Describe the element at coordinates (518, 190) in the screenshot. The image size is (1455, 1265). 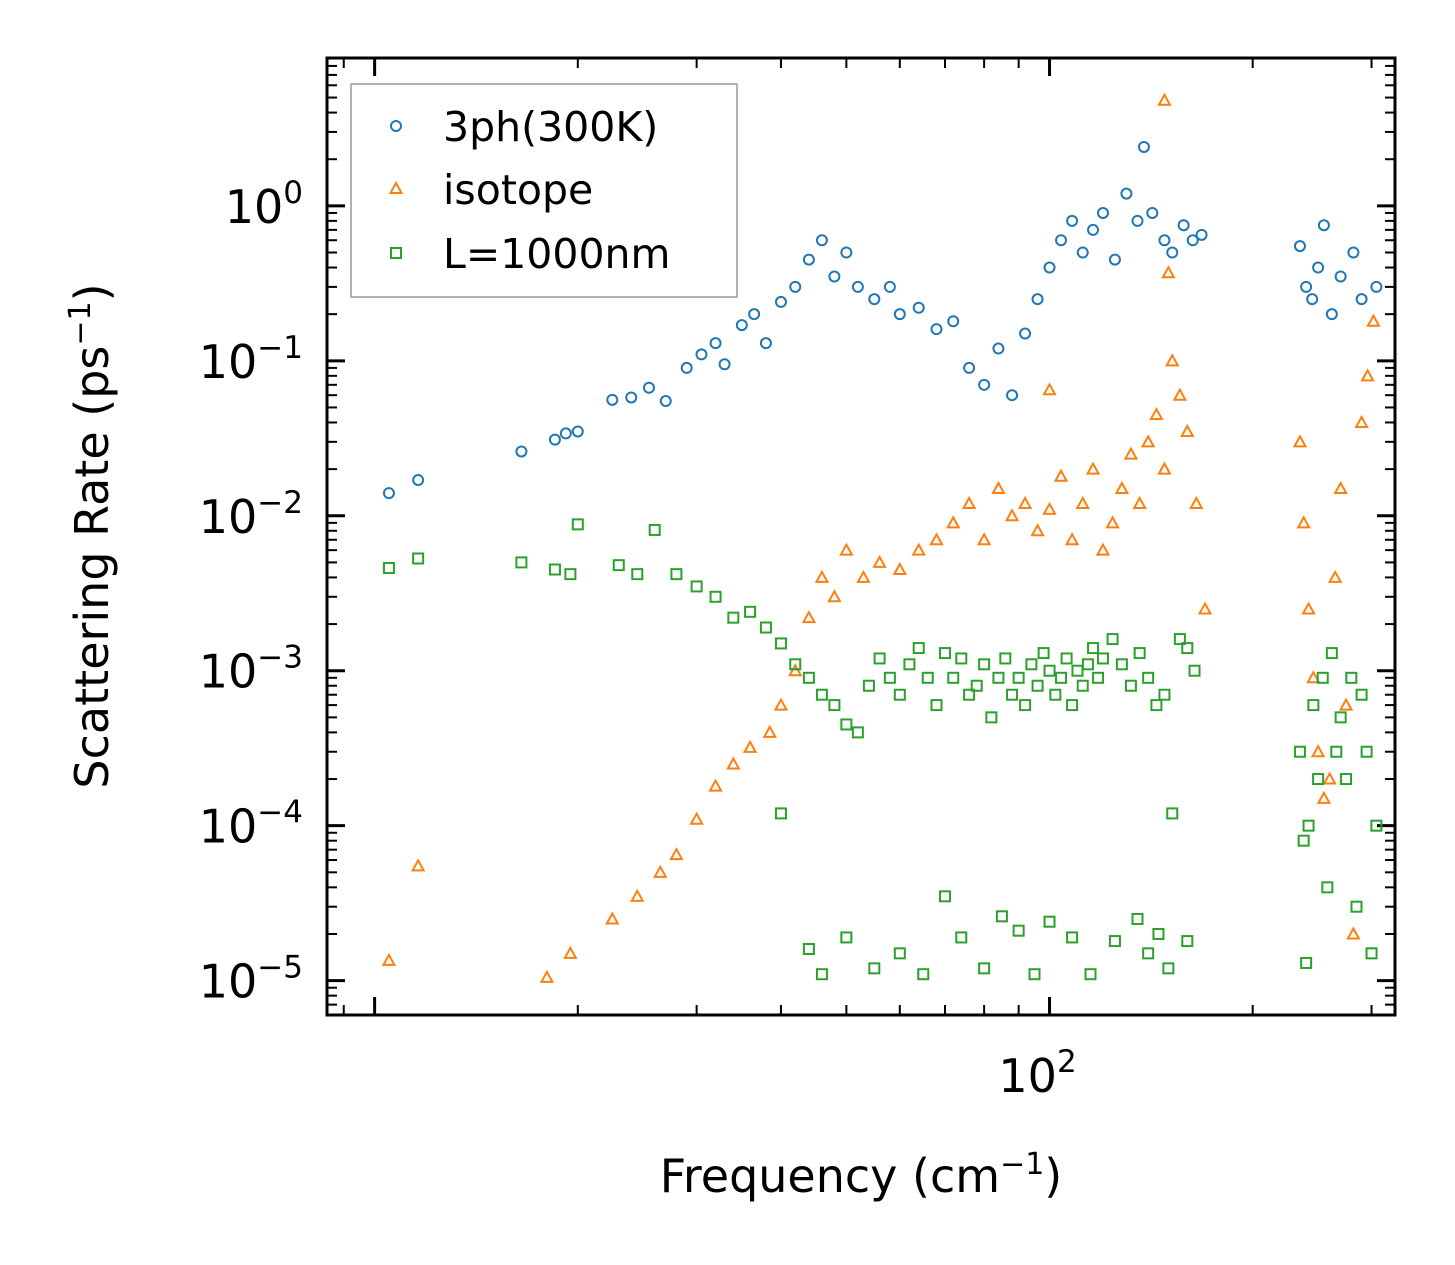
I see `legend-label-isotope: isotope` at that location.